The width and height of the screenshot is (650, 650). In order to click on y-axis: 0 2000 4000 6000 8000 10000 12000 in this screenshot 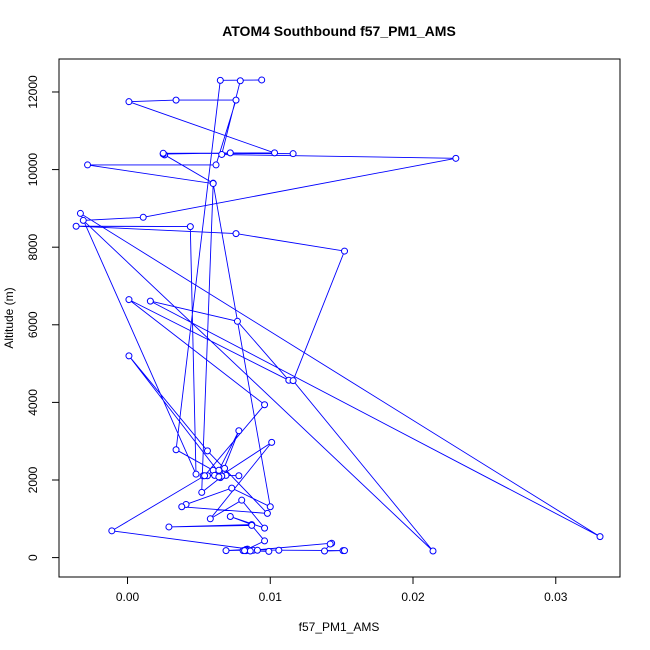, I will do `click(43, 318)`.